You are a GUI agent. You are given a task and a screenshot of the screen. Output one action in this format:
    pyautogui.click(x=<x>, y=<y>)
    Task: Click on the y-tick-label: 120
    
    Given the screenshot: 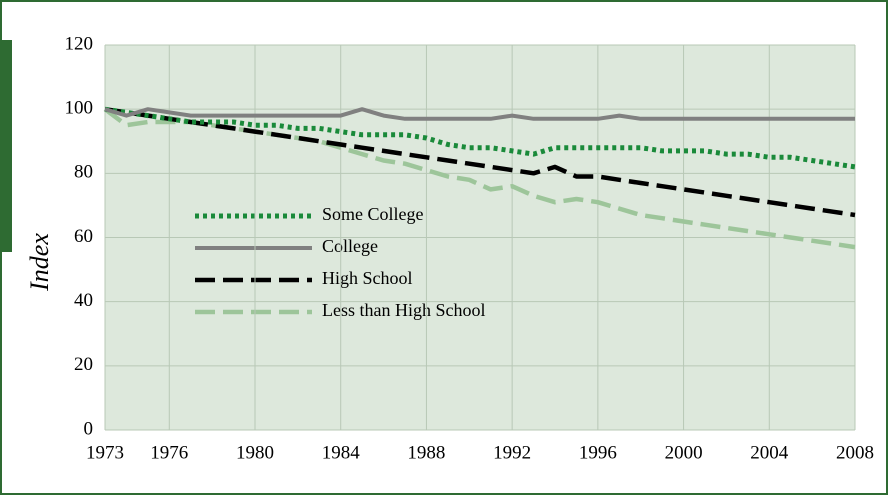 What is the action you would take?
    pyautogui.click(x=79, y=43)
    